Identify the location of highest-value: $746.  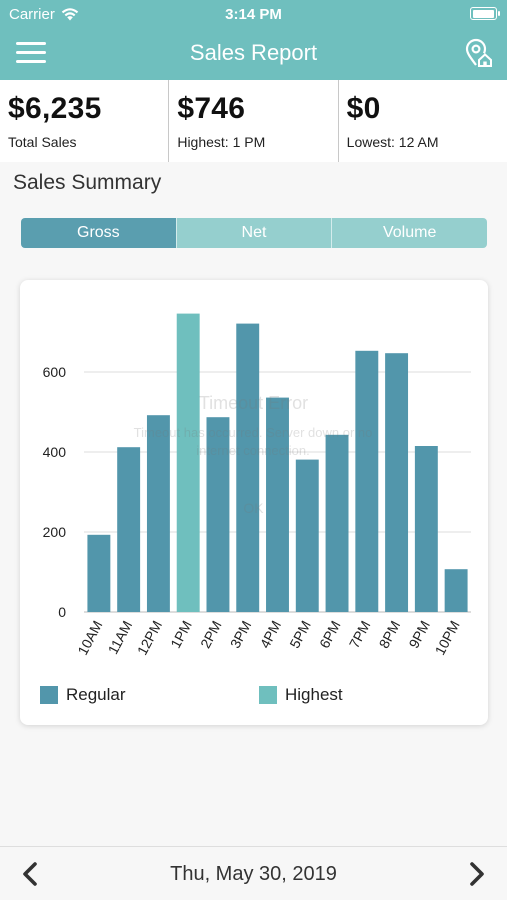
(211, 108).